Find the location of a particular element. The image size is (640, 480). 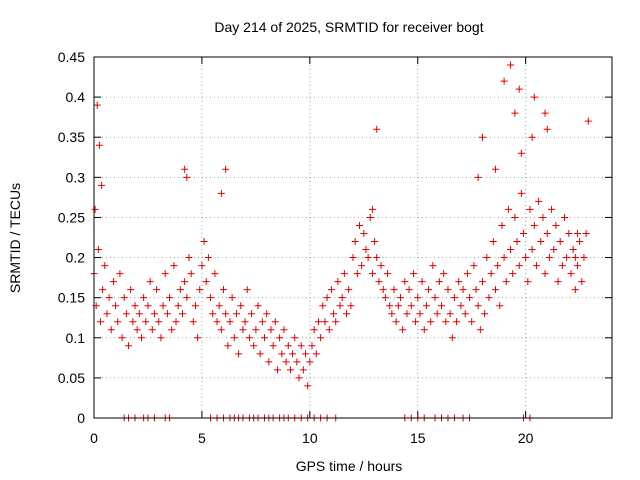

x-tick-label: 5 is located at coordinates (202, 438).